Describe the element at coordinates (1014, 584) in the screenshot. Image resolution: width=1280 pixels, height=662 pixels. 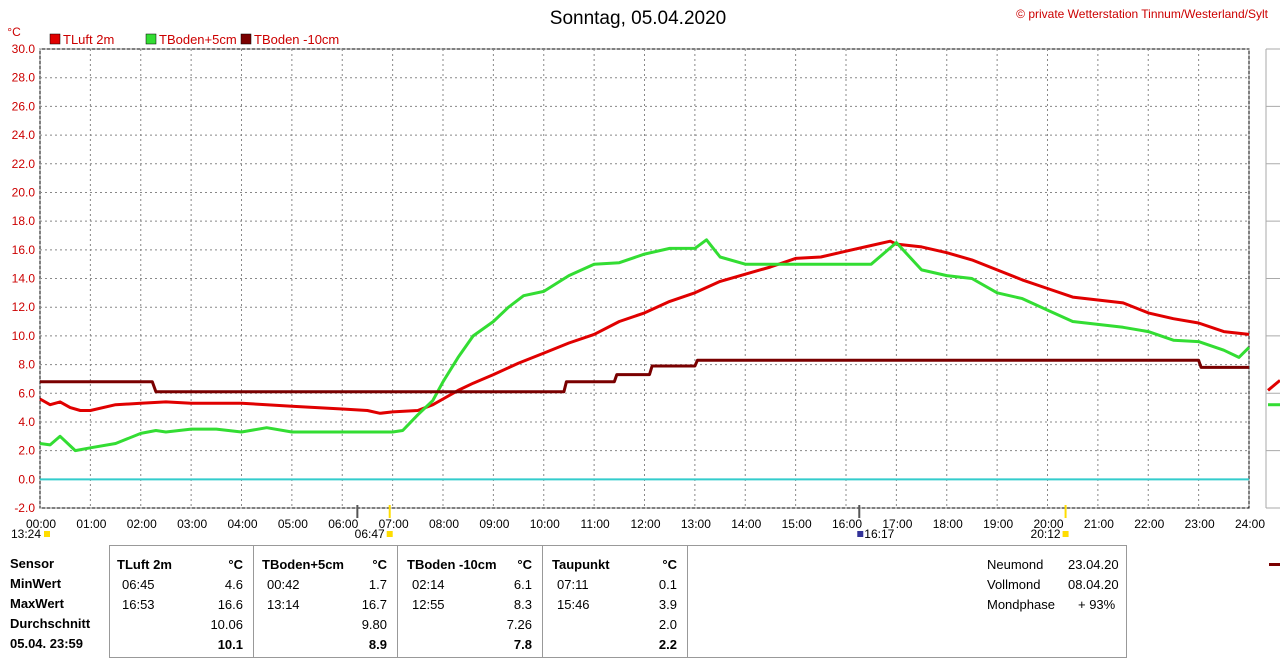
I see `vollmond-label: Vollmond` at that location.